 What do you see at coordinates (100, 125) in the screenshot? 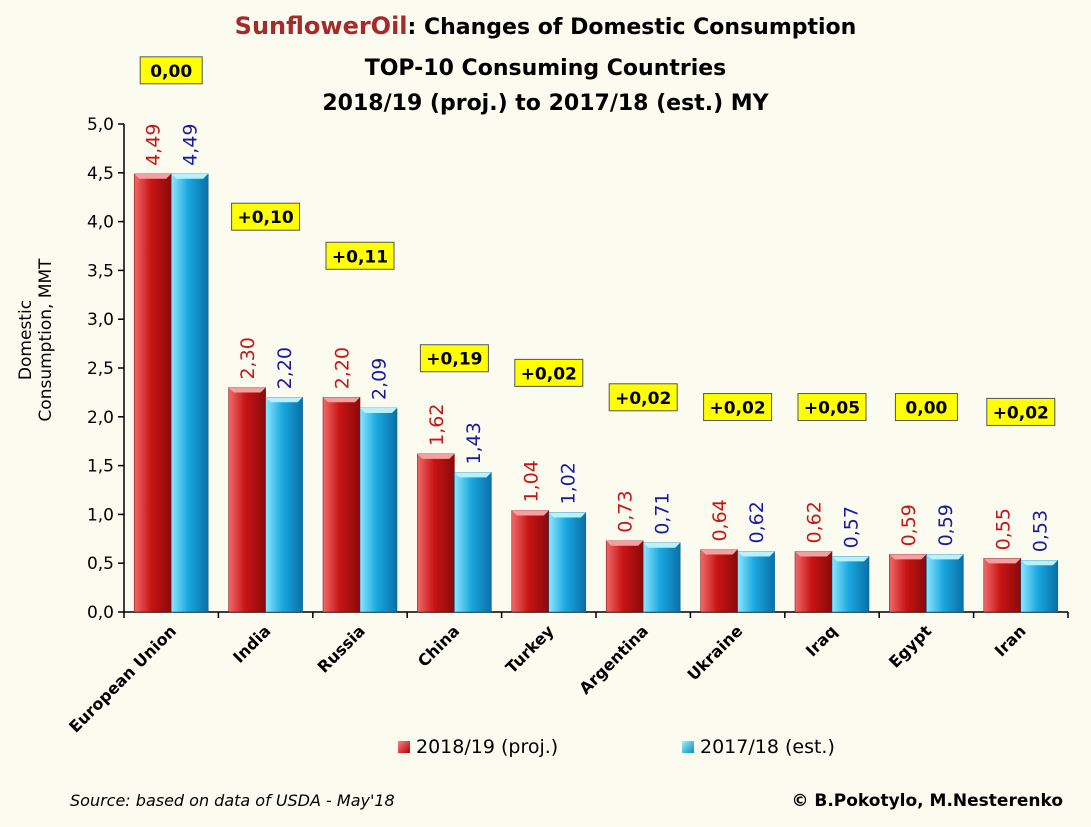
I see `y-tick-label: 5,0` at bounding box center [100, 125].